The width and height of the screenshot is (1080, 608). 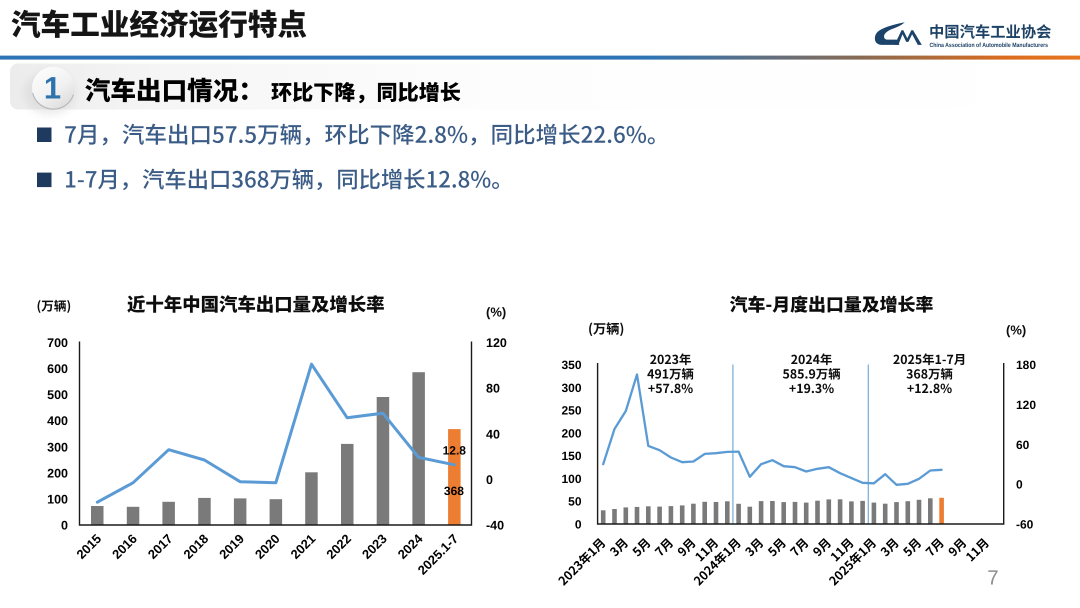 I want to click on svg-text: 7, so click(x=992, y=578).